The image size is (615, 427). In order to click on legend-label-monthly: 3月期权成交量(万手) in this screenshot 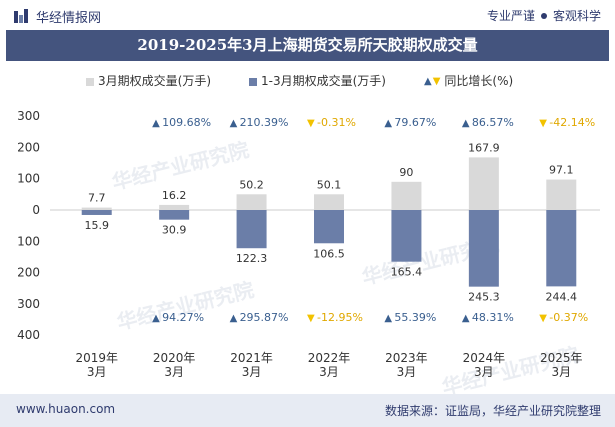, I will do `click(154, 81)`.